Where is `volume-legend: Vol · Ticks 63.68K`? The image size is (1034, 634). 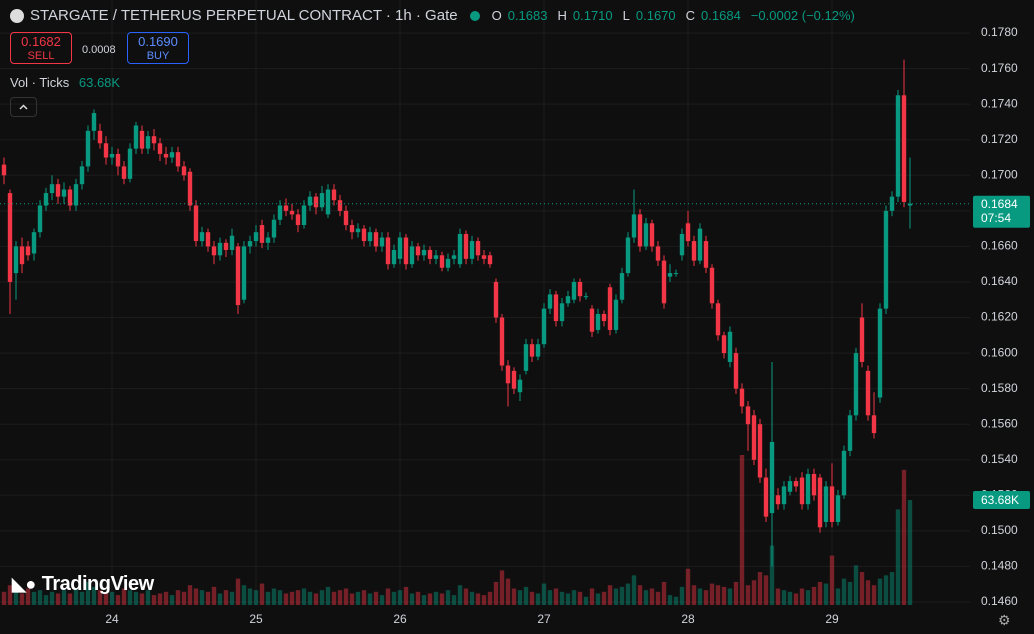
volume-legend: Vol · Ticks 63.68K is located at coordinates (65, 82).